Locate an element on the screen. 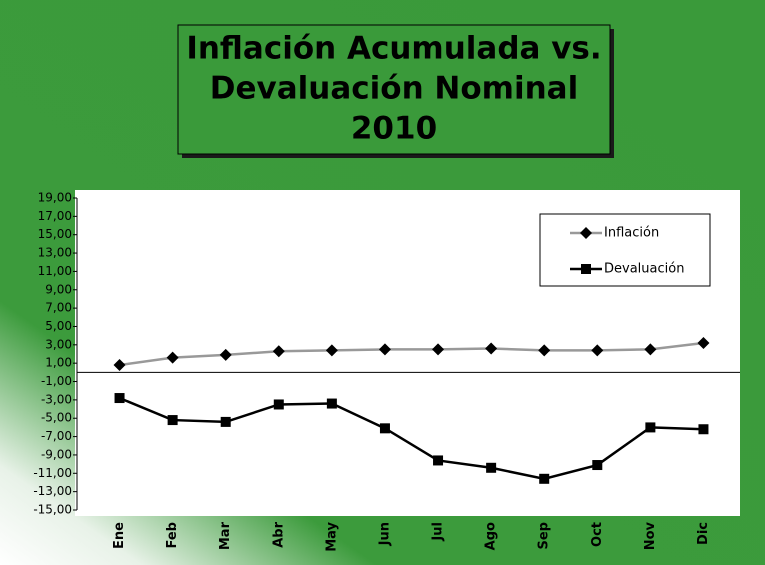 This screenshot has height=565, width=765. y-tick-label: 15,00 is located at coordinates (55, 234).